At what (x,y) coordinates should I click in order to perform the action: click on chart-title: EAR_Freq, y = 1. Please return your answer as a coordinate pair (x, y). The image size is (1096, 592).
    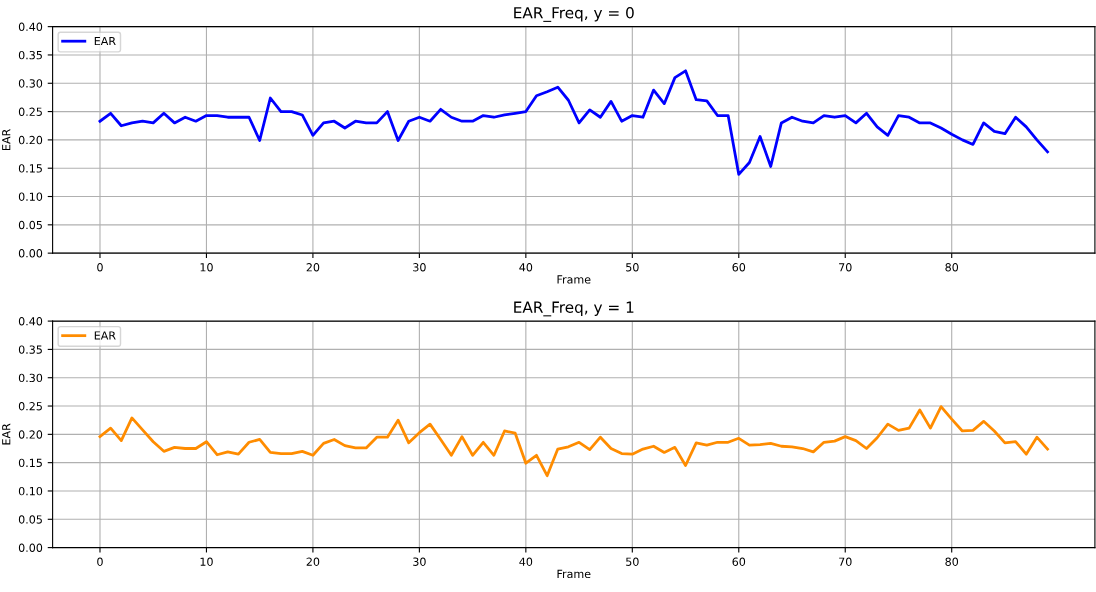
    Looking at the image, I should click on (574, 309).